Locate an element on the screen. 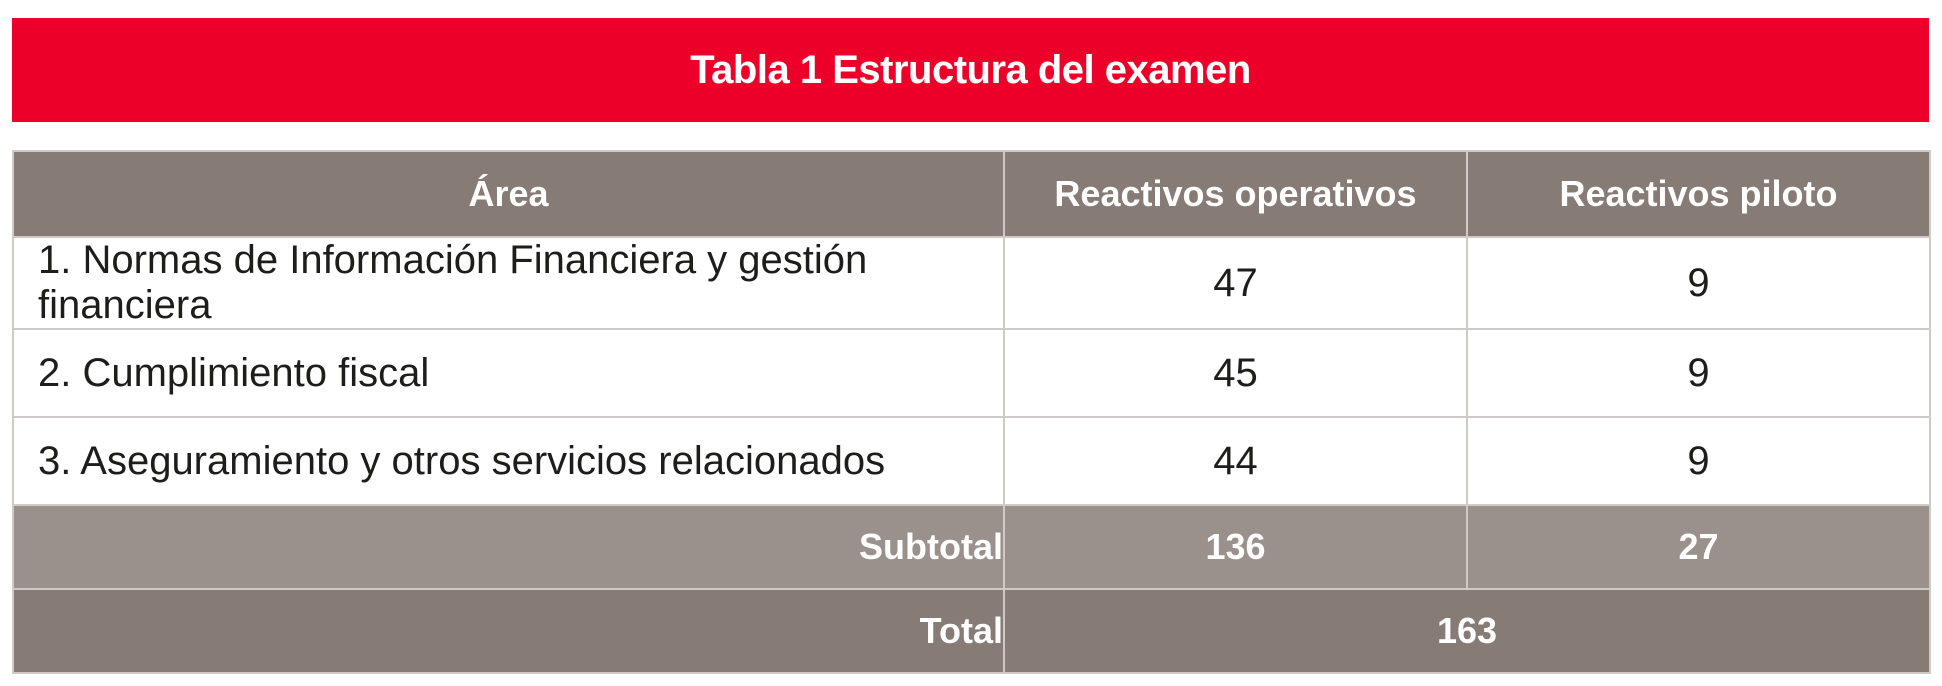  subtotal-label: Subtotal is located at coordinates (508, 547).